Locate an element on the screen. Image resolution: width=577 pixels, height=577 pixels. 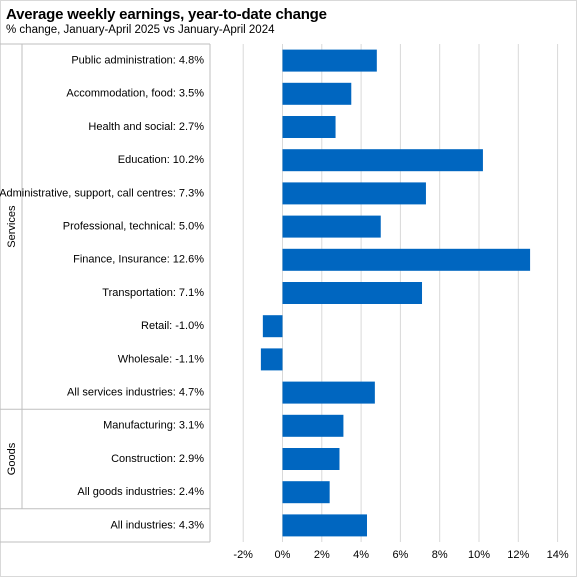
category-label-12: Construction: 2.9% is located at coordinates (157, 459).